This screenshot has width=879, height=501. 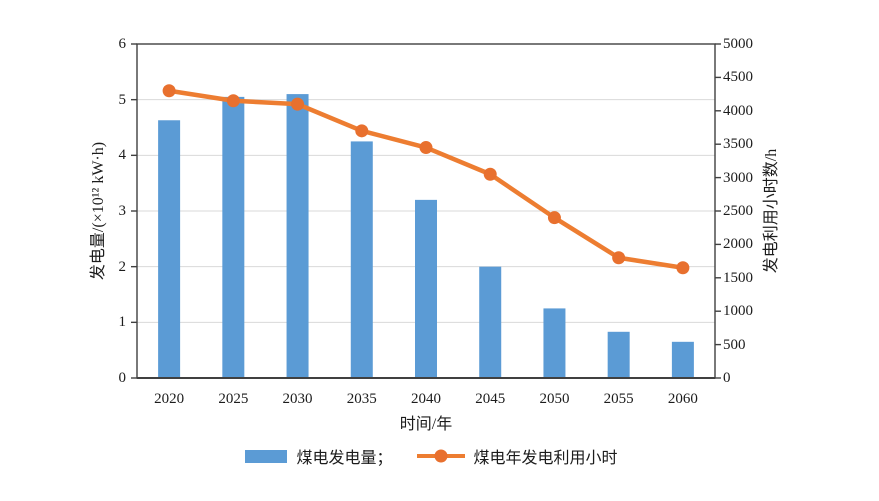 What do you see at coordinates (738, 77) in the screenshot?
I see `y-right-tick-label: 4500` at bounding box center [738, 77].